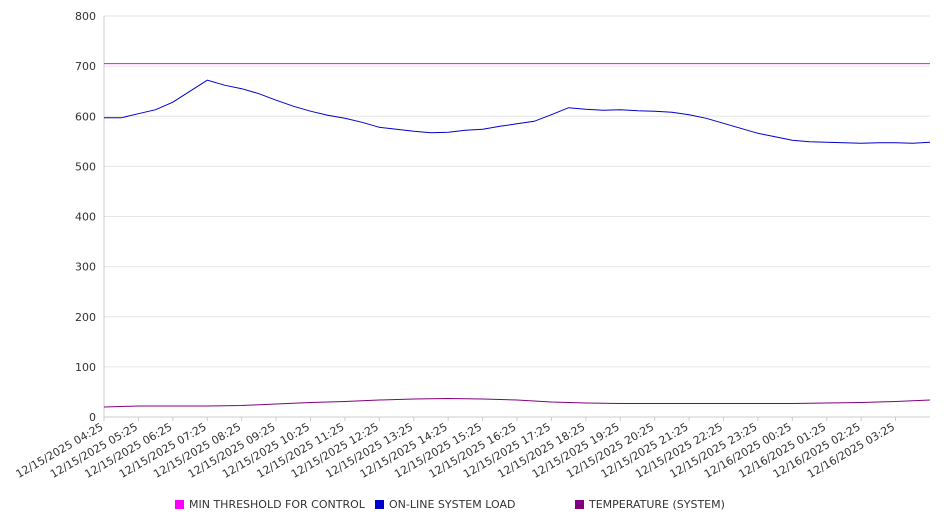  I want to click on legend-item-min-threshold: MIN THRESHOLD FOR CONTROL, so click(270, 504).